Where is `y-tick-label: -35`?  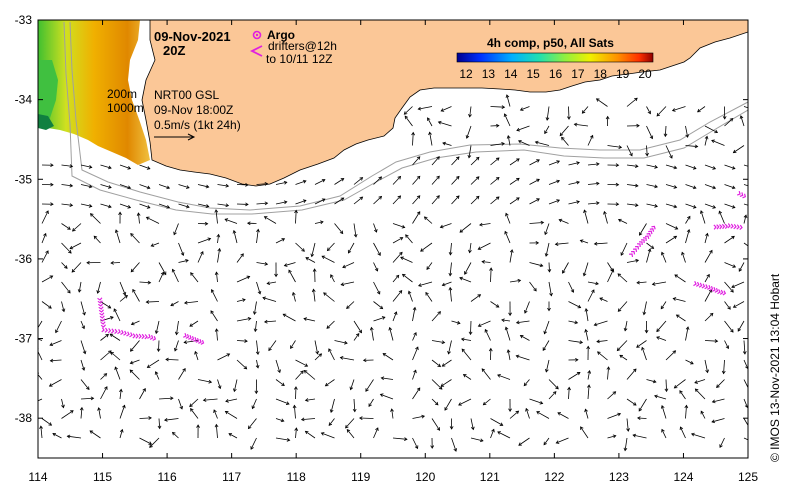
y-tick-label: -35 is located at coordinates (24, 179).